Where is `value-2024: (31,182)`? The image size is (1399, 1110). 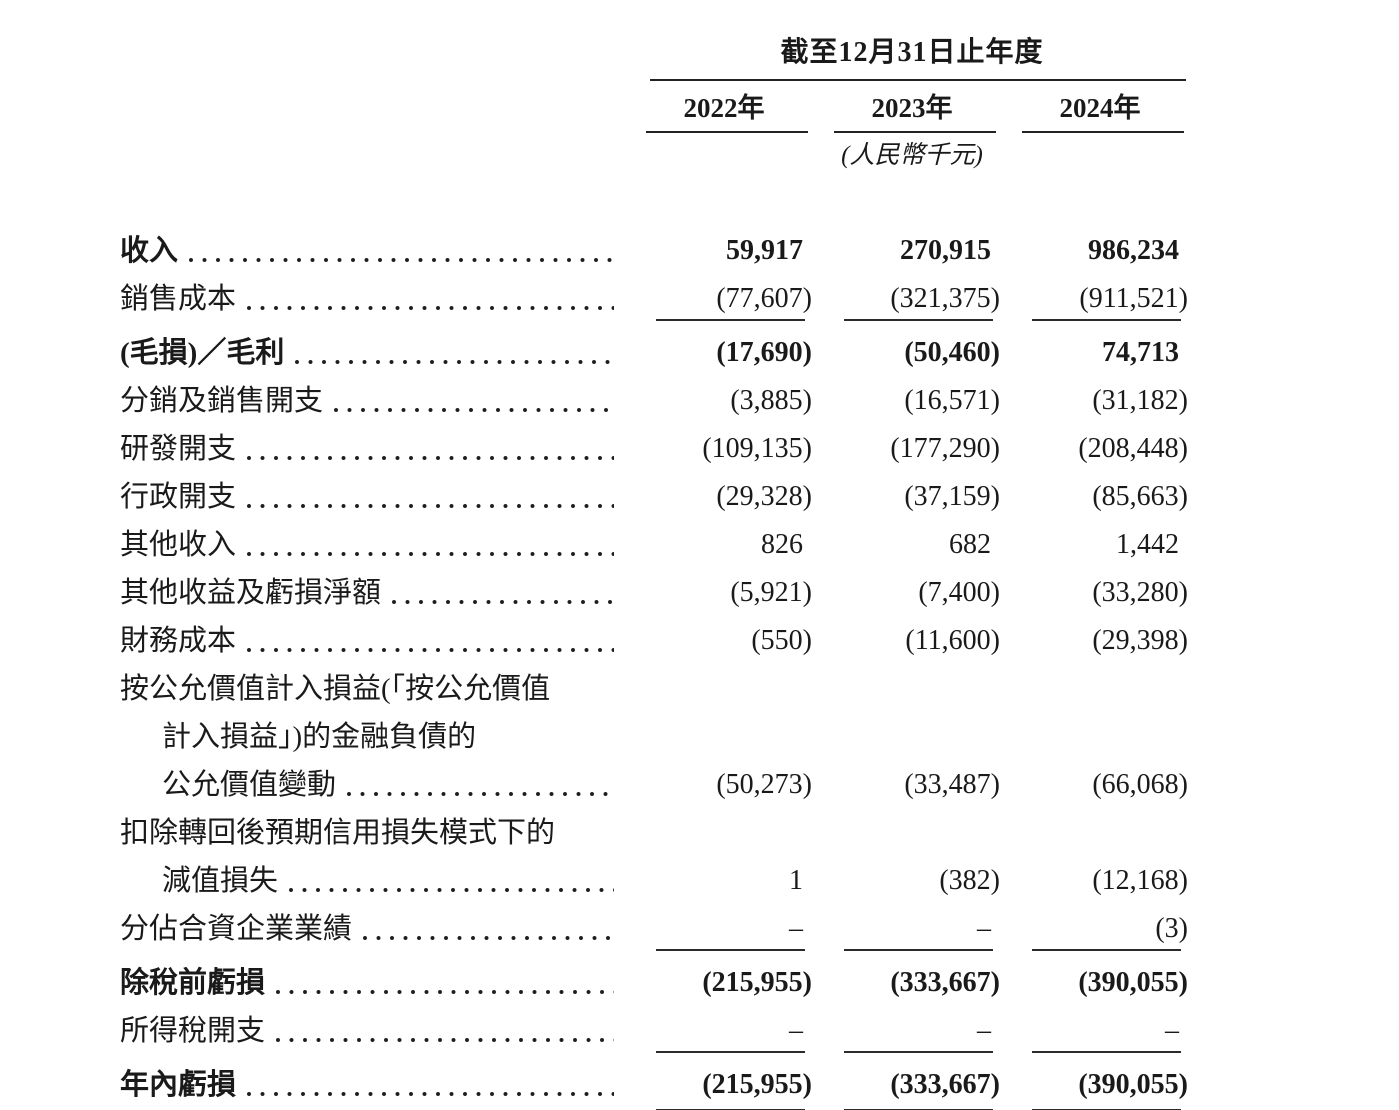
value-2024: (31,182) is located at coordinates (1140, 400).